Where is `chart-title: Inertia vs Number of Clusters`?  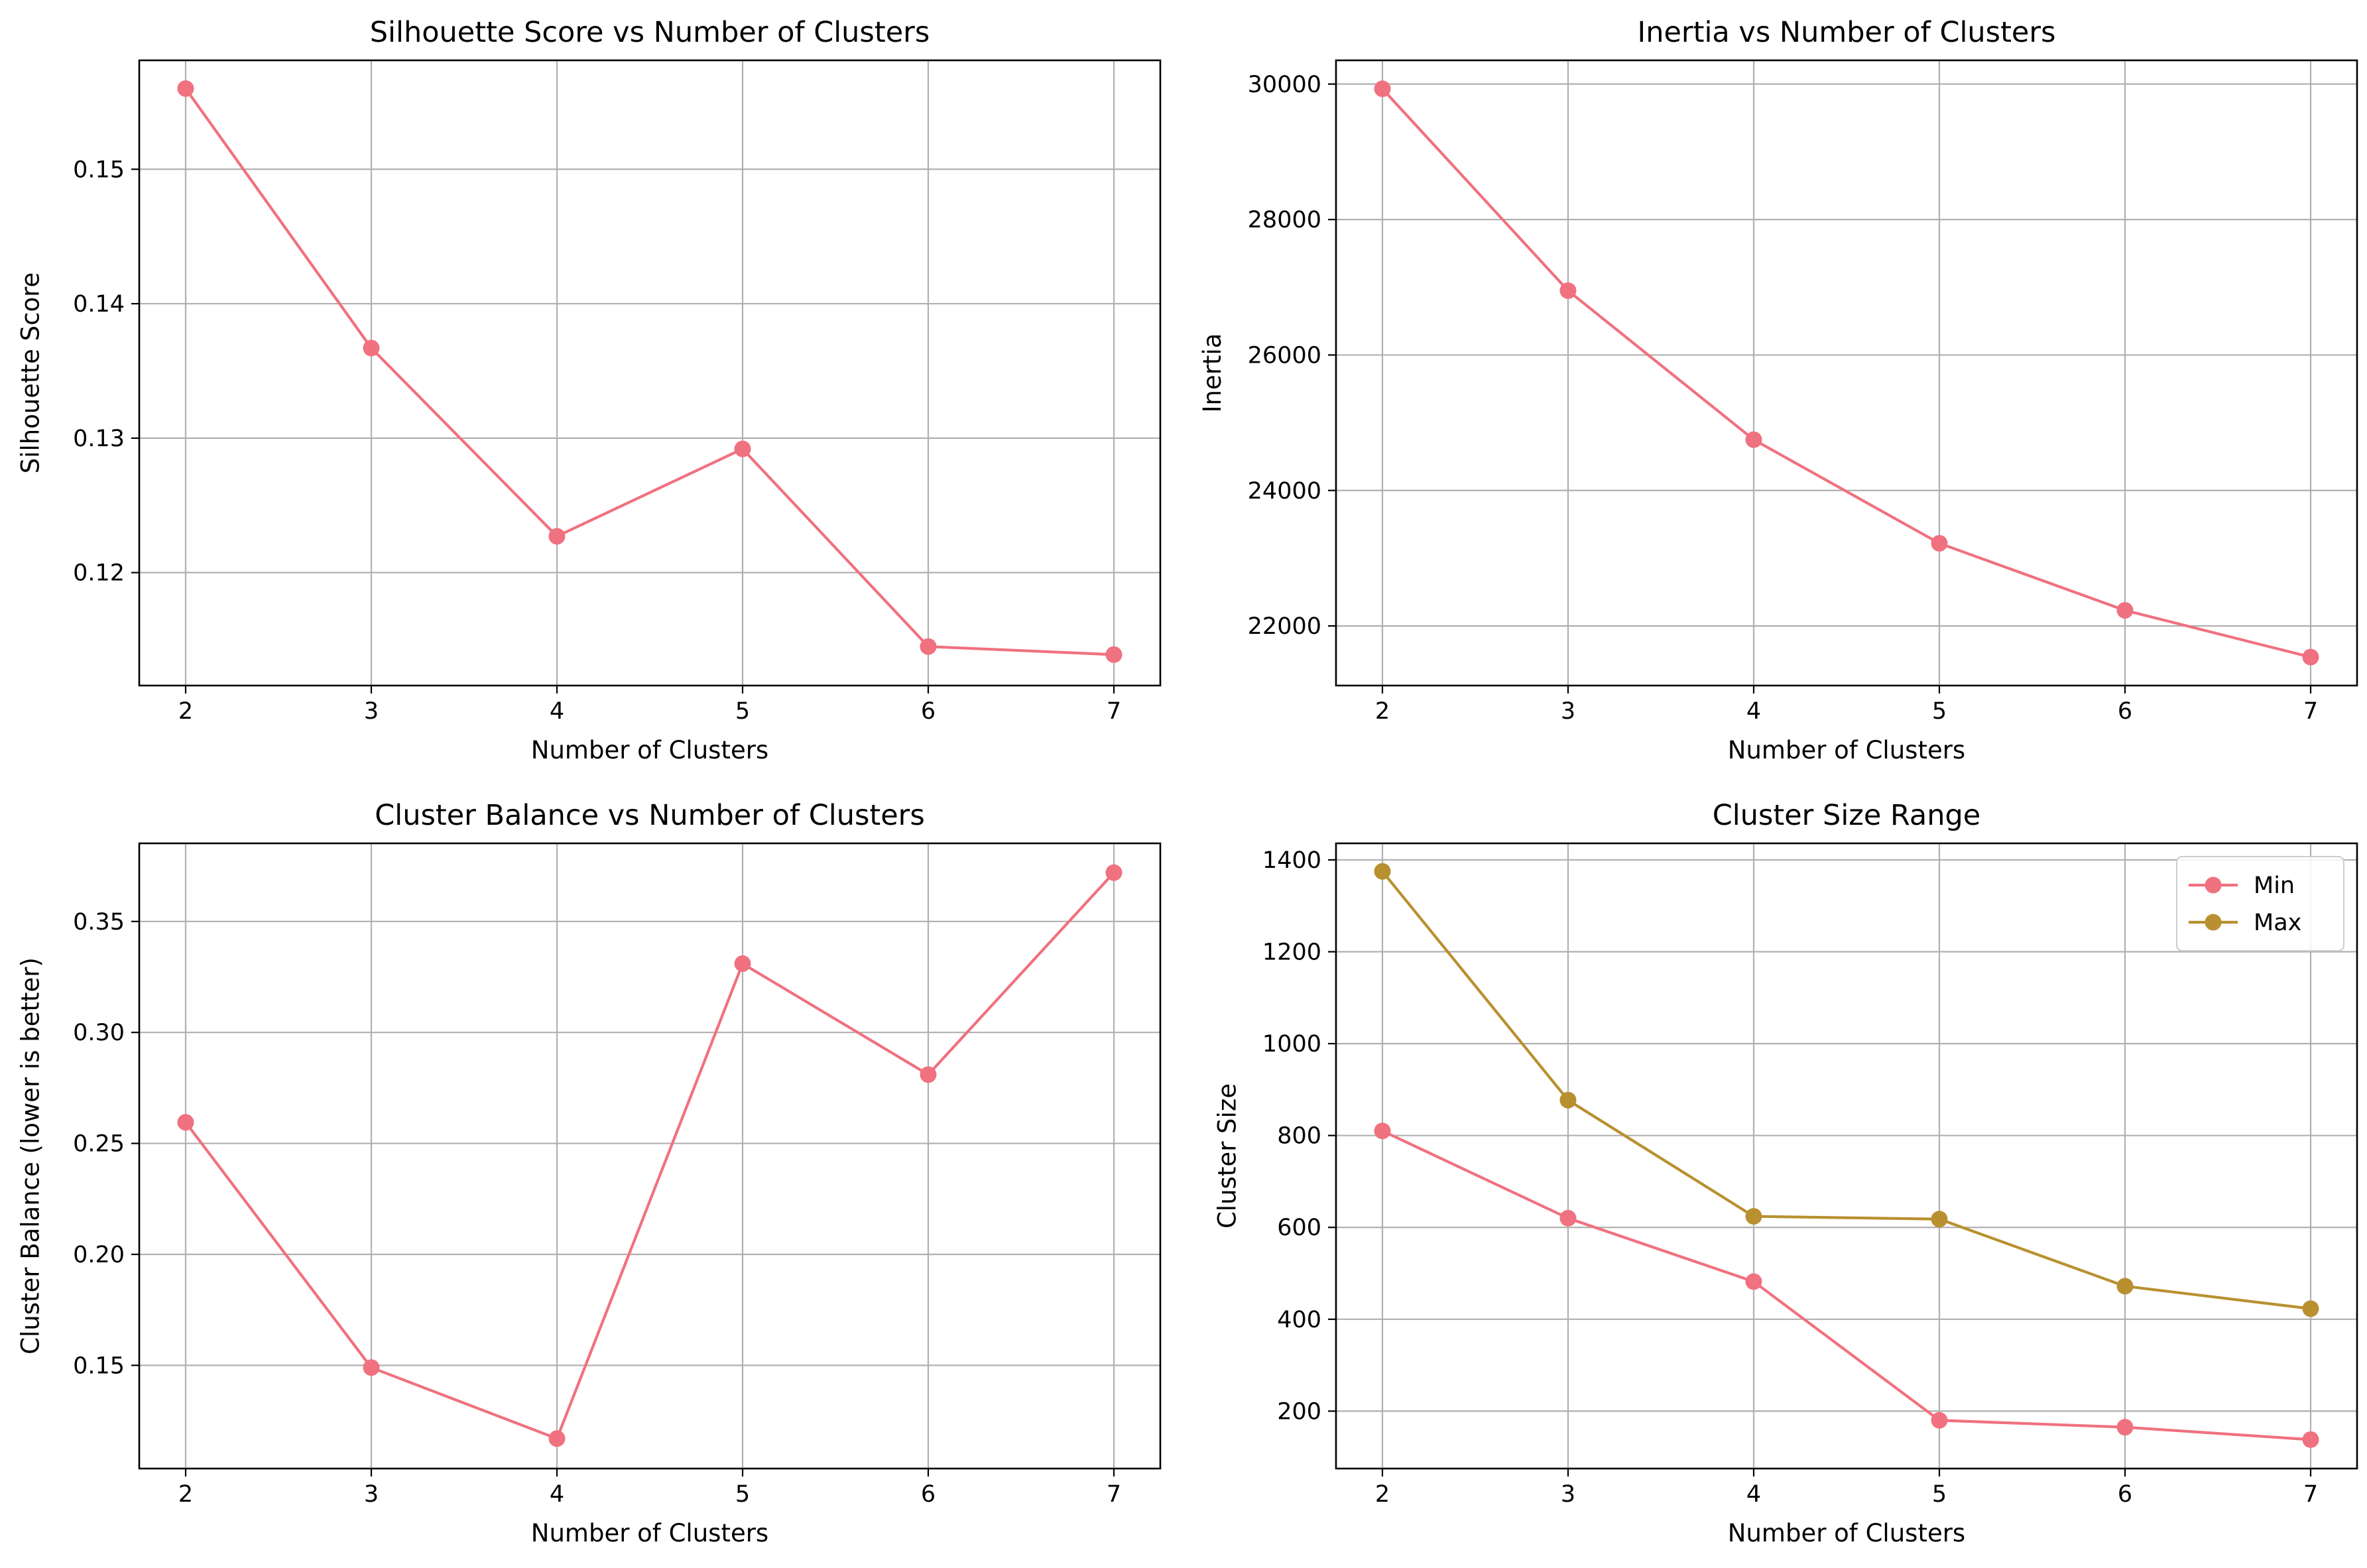 chart-title: Inertia vs Number of Clusters is located at coordinates (1847, 32).